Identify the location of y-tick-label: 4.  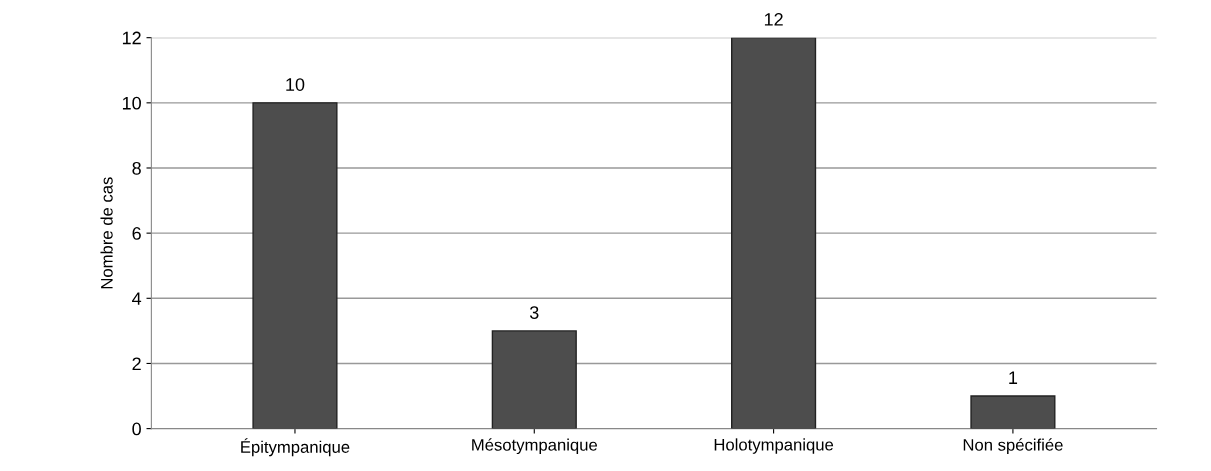
(137, 298).